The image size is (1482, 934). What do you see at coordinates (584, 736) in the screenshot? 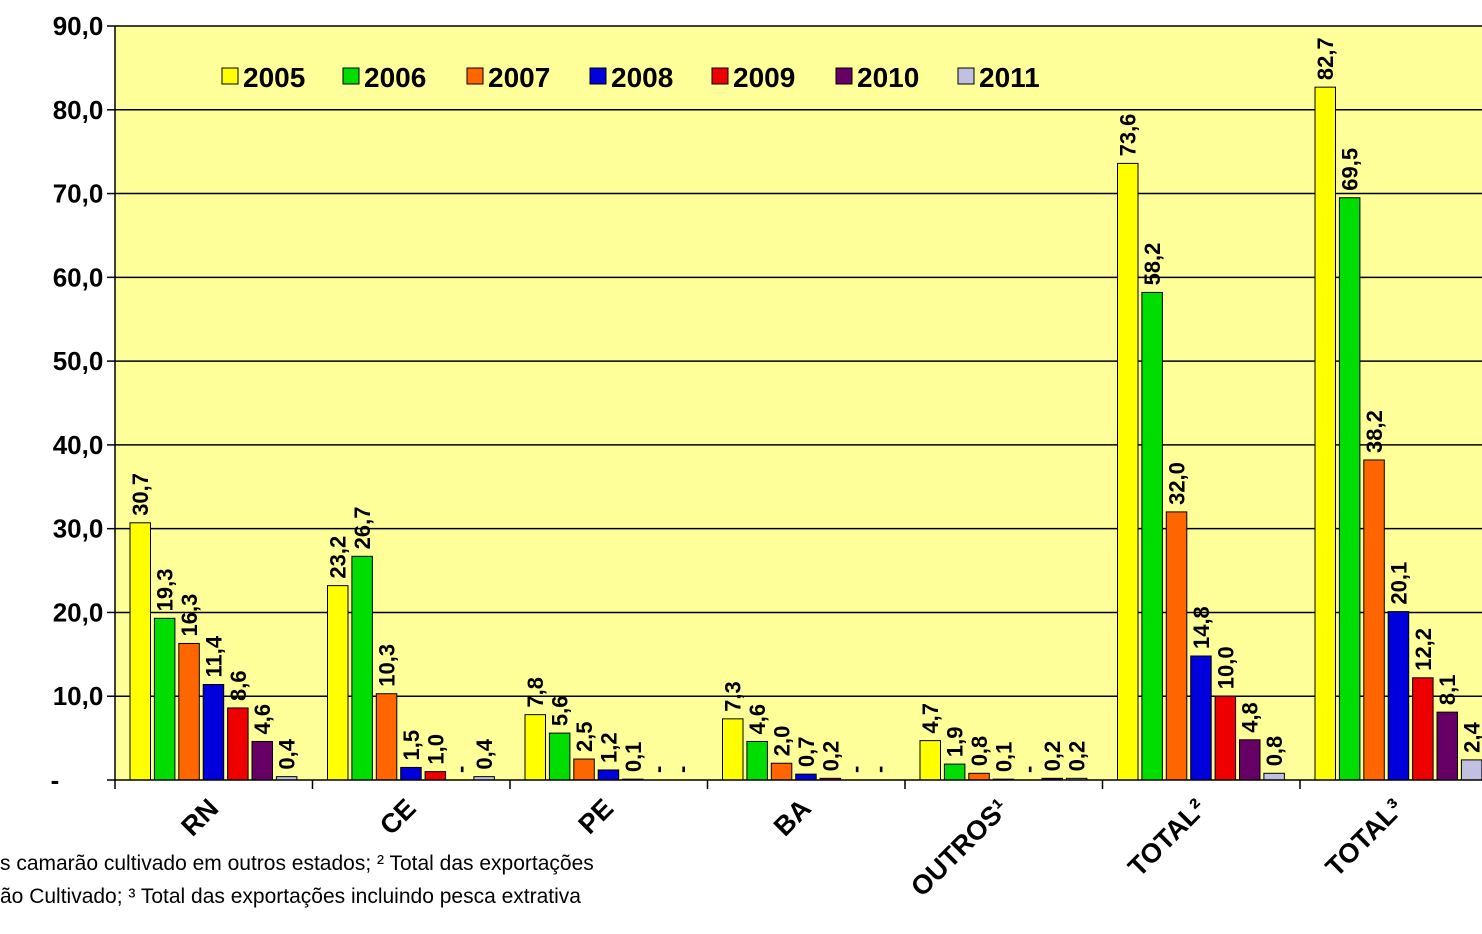
I see `data-label: 2,5` at bounding box center [584, 736].